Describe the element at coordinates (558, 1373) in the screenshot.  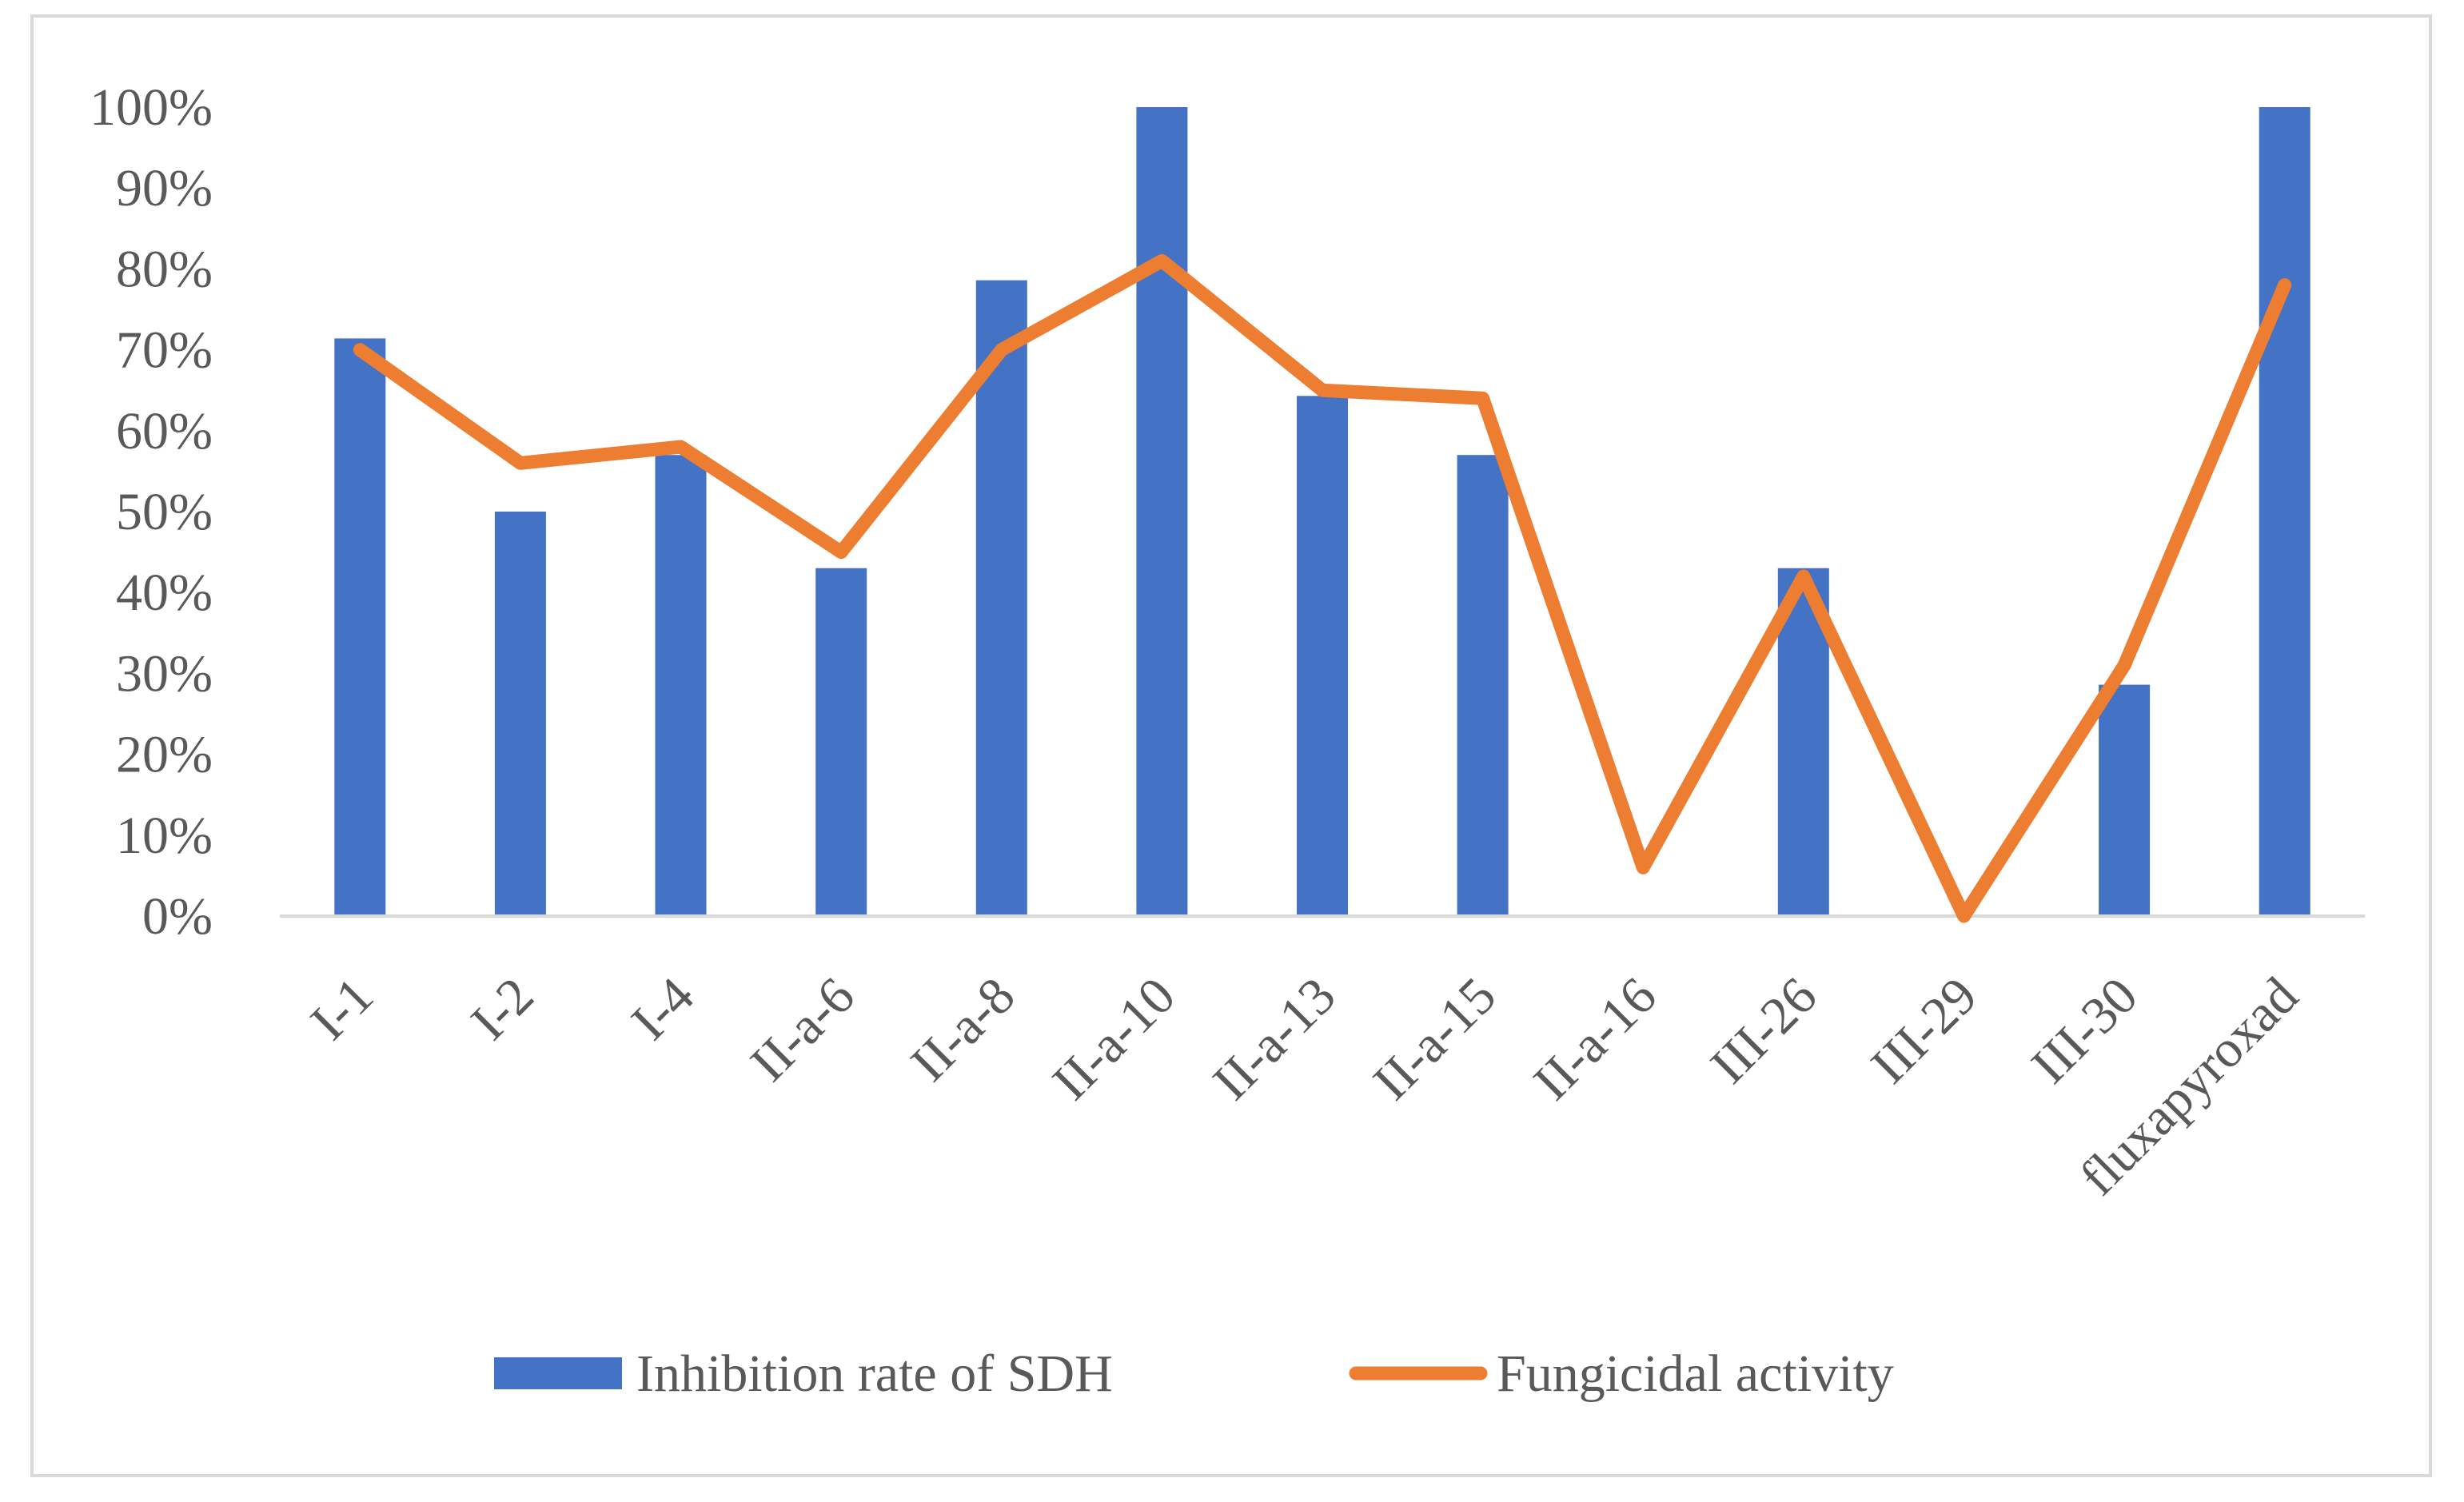
I see `legend-swatch-bar` at that location.